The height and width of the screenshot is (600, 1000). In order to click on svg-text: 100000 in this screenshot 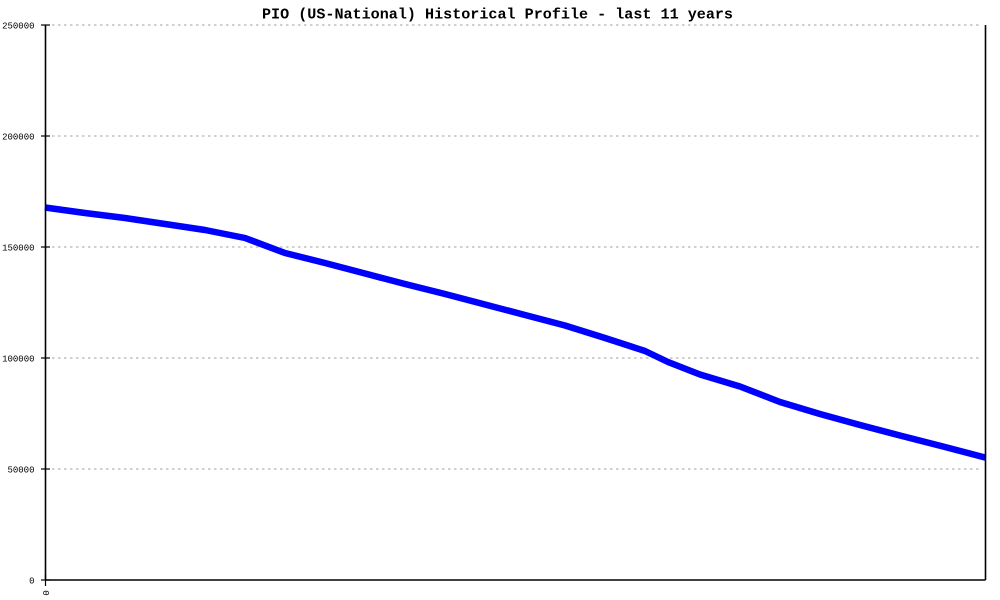, I will do `click(18, 359)`.